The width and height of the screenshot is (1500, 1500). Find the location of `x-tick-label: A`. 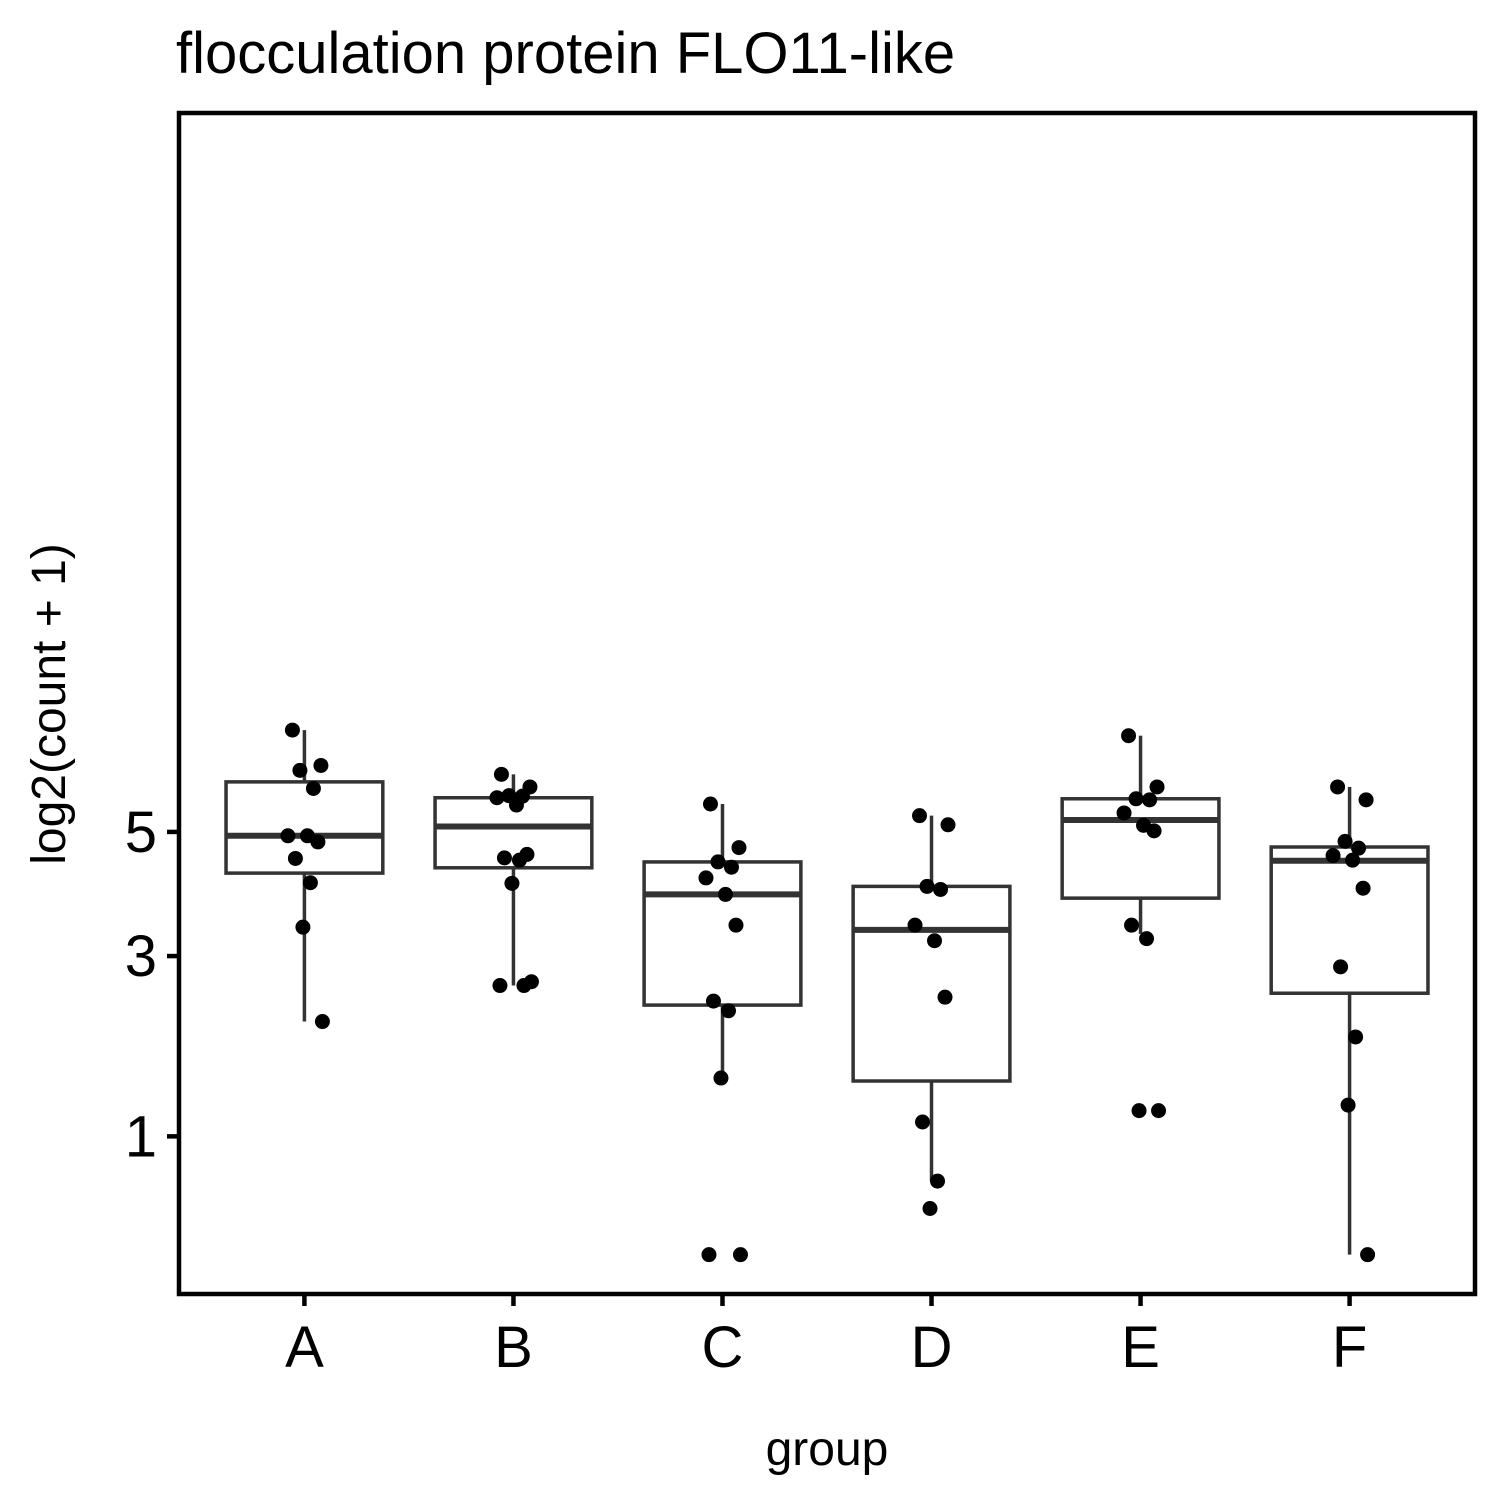

x-tick-label: A is located at coordinates (304, 1347).